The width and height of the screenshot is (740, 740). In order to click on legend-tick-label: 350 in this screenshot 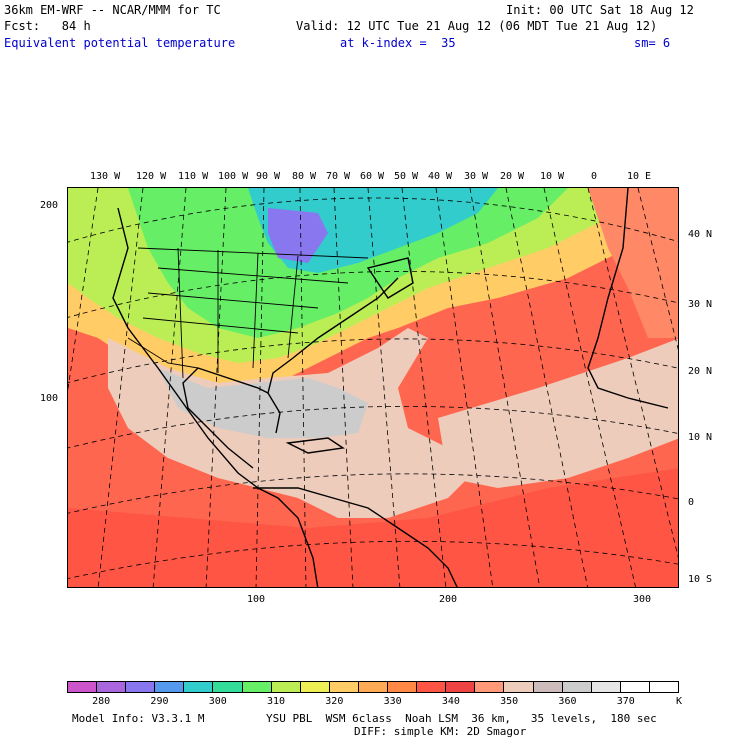, I will do `click(509, 701)`.